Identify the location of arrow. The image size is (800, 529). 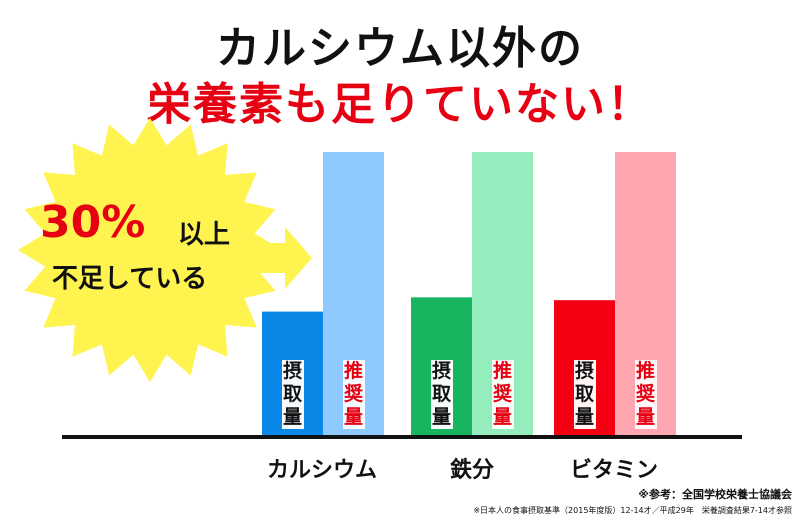
(266, 258).